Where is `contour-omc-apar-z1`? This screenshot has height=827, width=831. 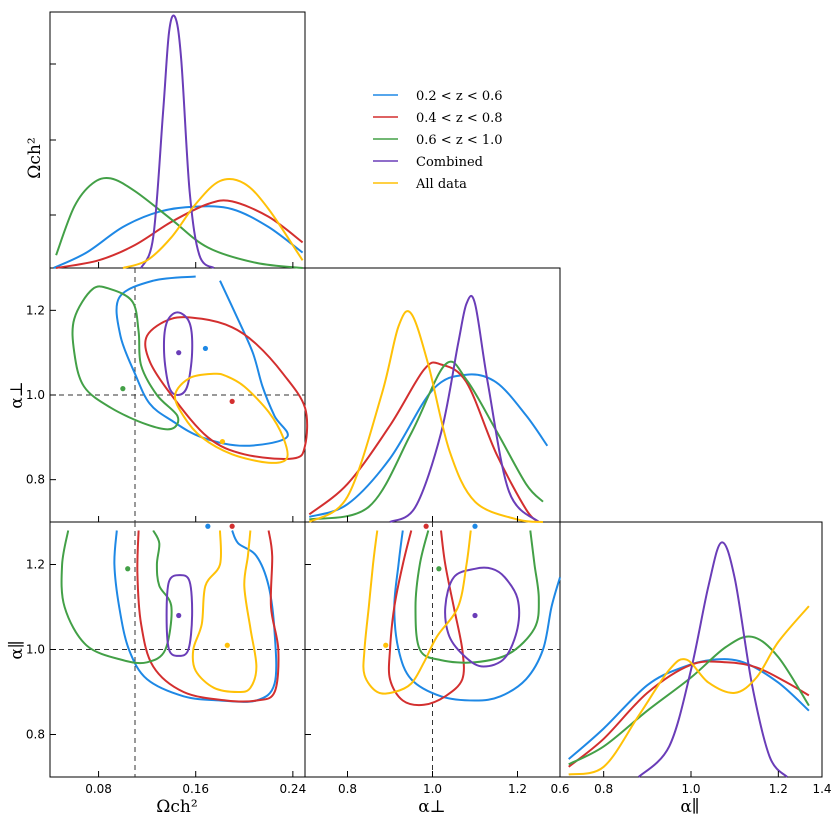
contour-omc-apar-z1 is located at coordinates (195, 616).